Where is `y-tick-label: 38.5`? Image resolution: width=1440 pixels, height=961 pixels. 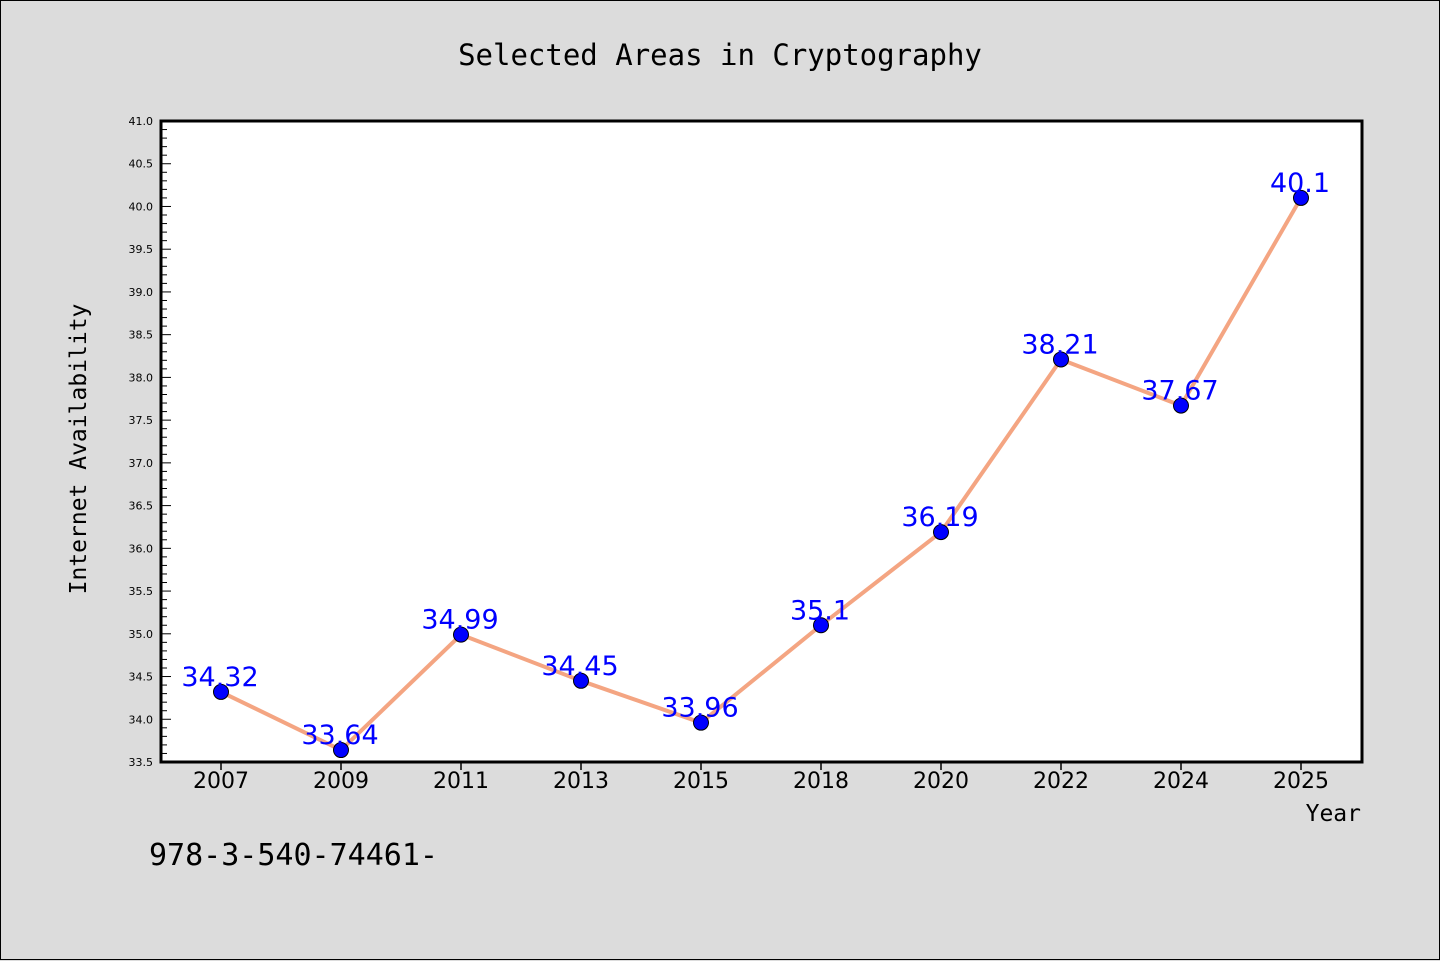
y-tick-label: 38.5 is located at coordinates (141, 335).